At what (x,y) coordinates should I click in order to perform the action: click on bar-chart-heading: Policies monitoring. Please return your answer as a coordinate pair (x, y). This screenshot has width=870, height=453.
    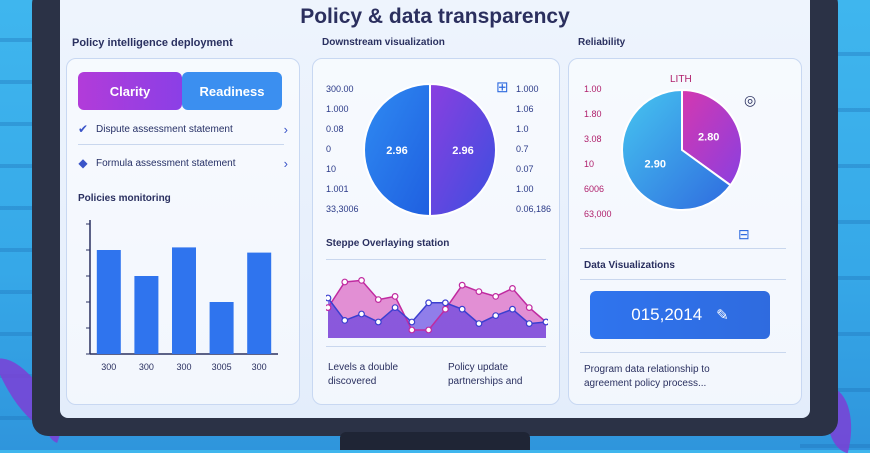
    Looking at the image, I should click on (124, 198).